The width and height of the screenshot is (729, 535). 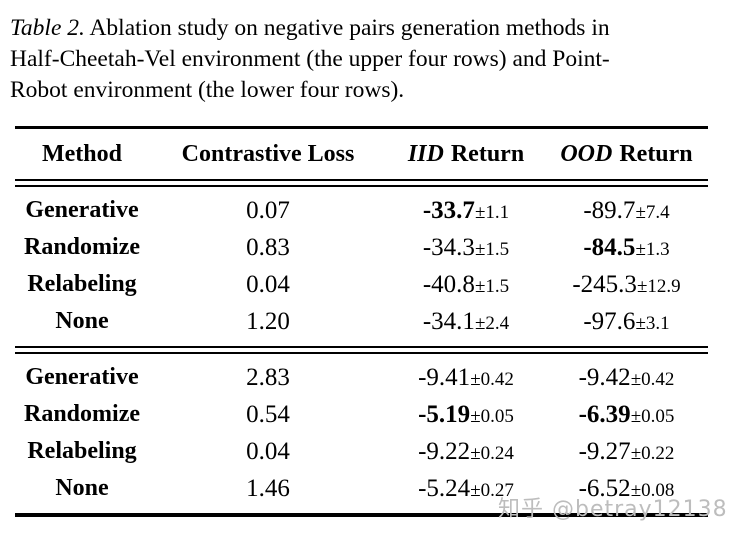 I want to click on iid-cell: -9.22±0.24, so click(x=466, y=452).